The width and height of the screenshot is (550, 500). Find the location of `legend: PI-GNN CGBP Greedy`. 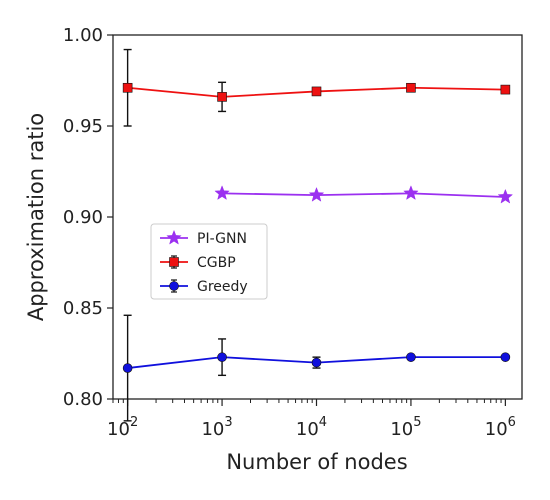

legend: PI-GNN CGBP Greedy is located at coordinates (209, 261).